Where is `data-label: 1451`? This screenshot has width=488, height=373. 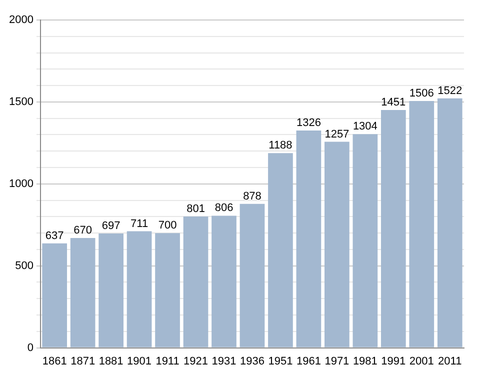 data-label: 1451 is located at coordinates (393, 102).